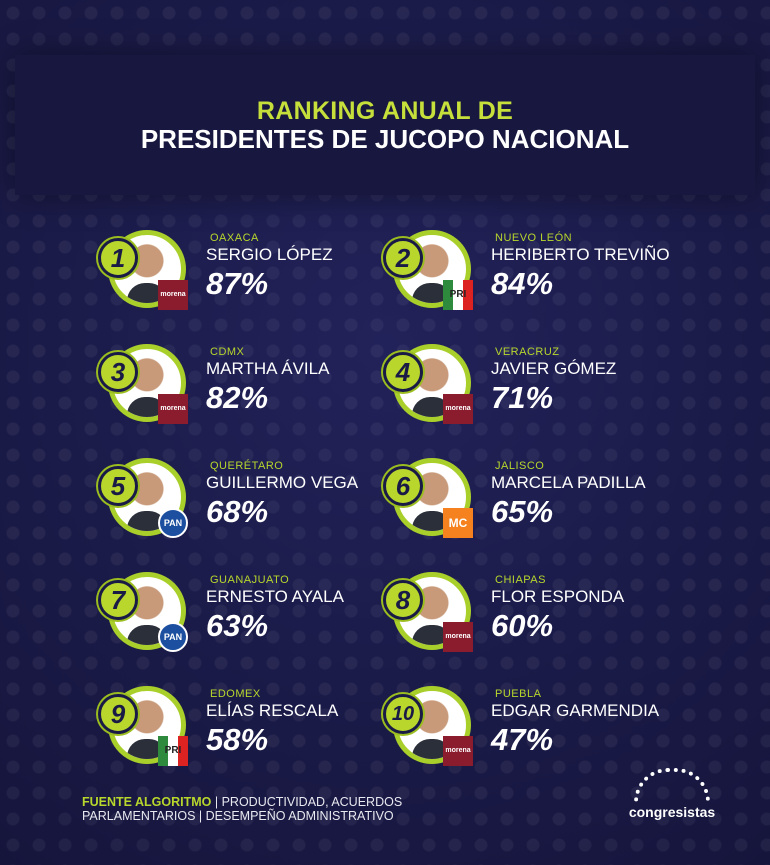 This screenshot has width=770, height=865. Describe the element at coordinates (554, 368) in the screenshot. I see `person-name: JAVIER GÓMEZ` at that location.